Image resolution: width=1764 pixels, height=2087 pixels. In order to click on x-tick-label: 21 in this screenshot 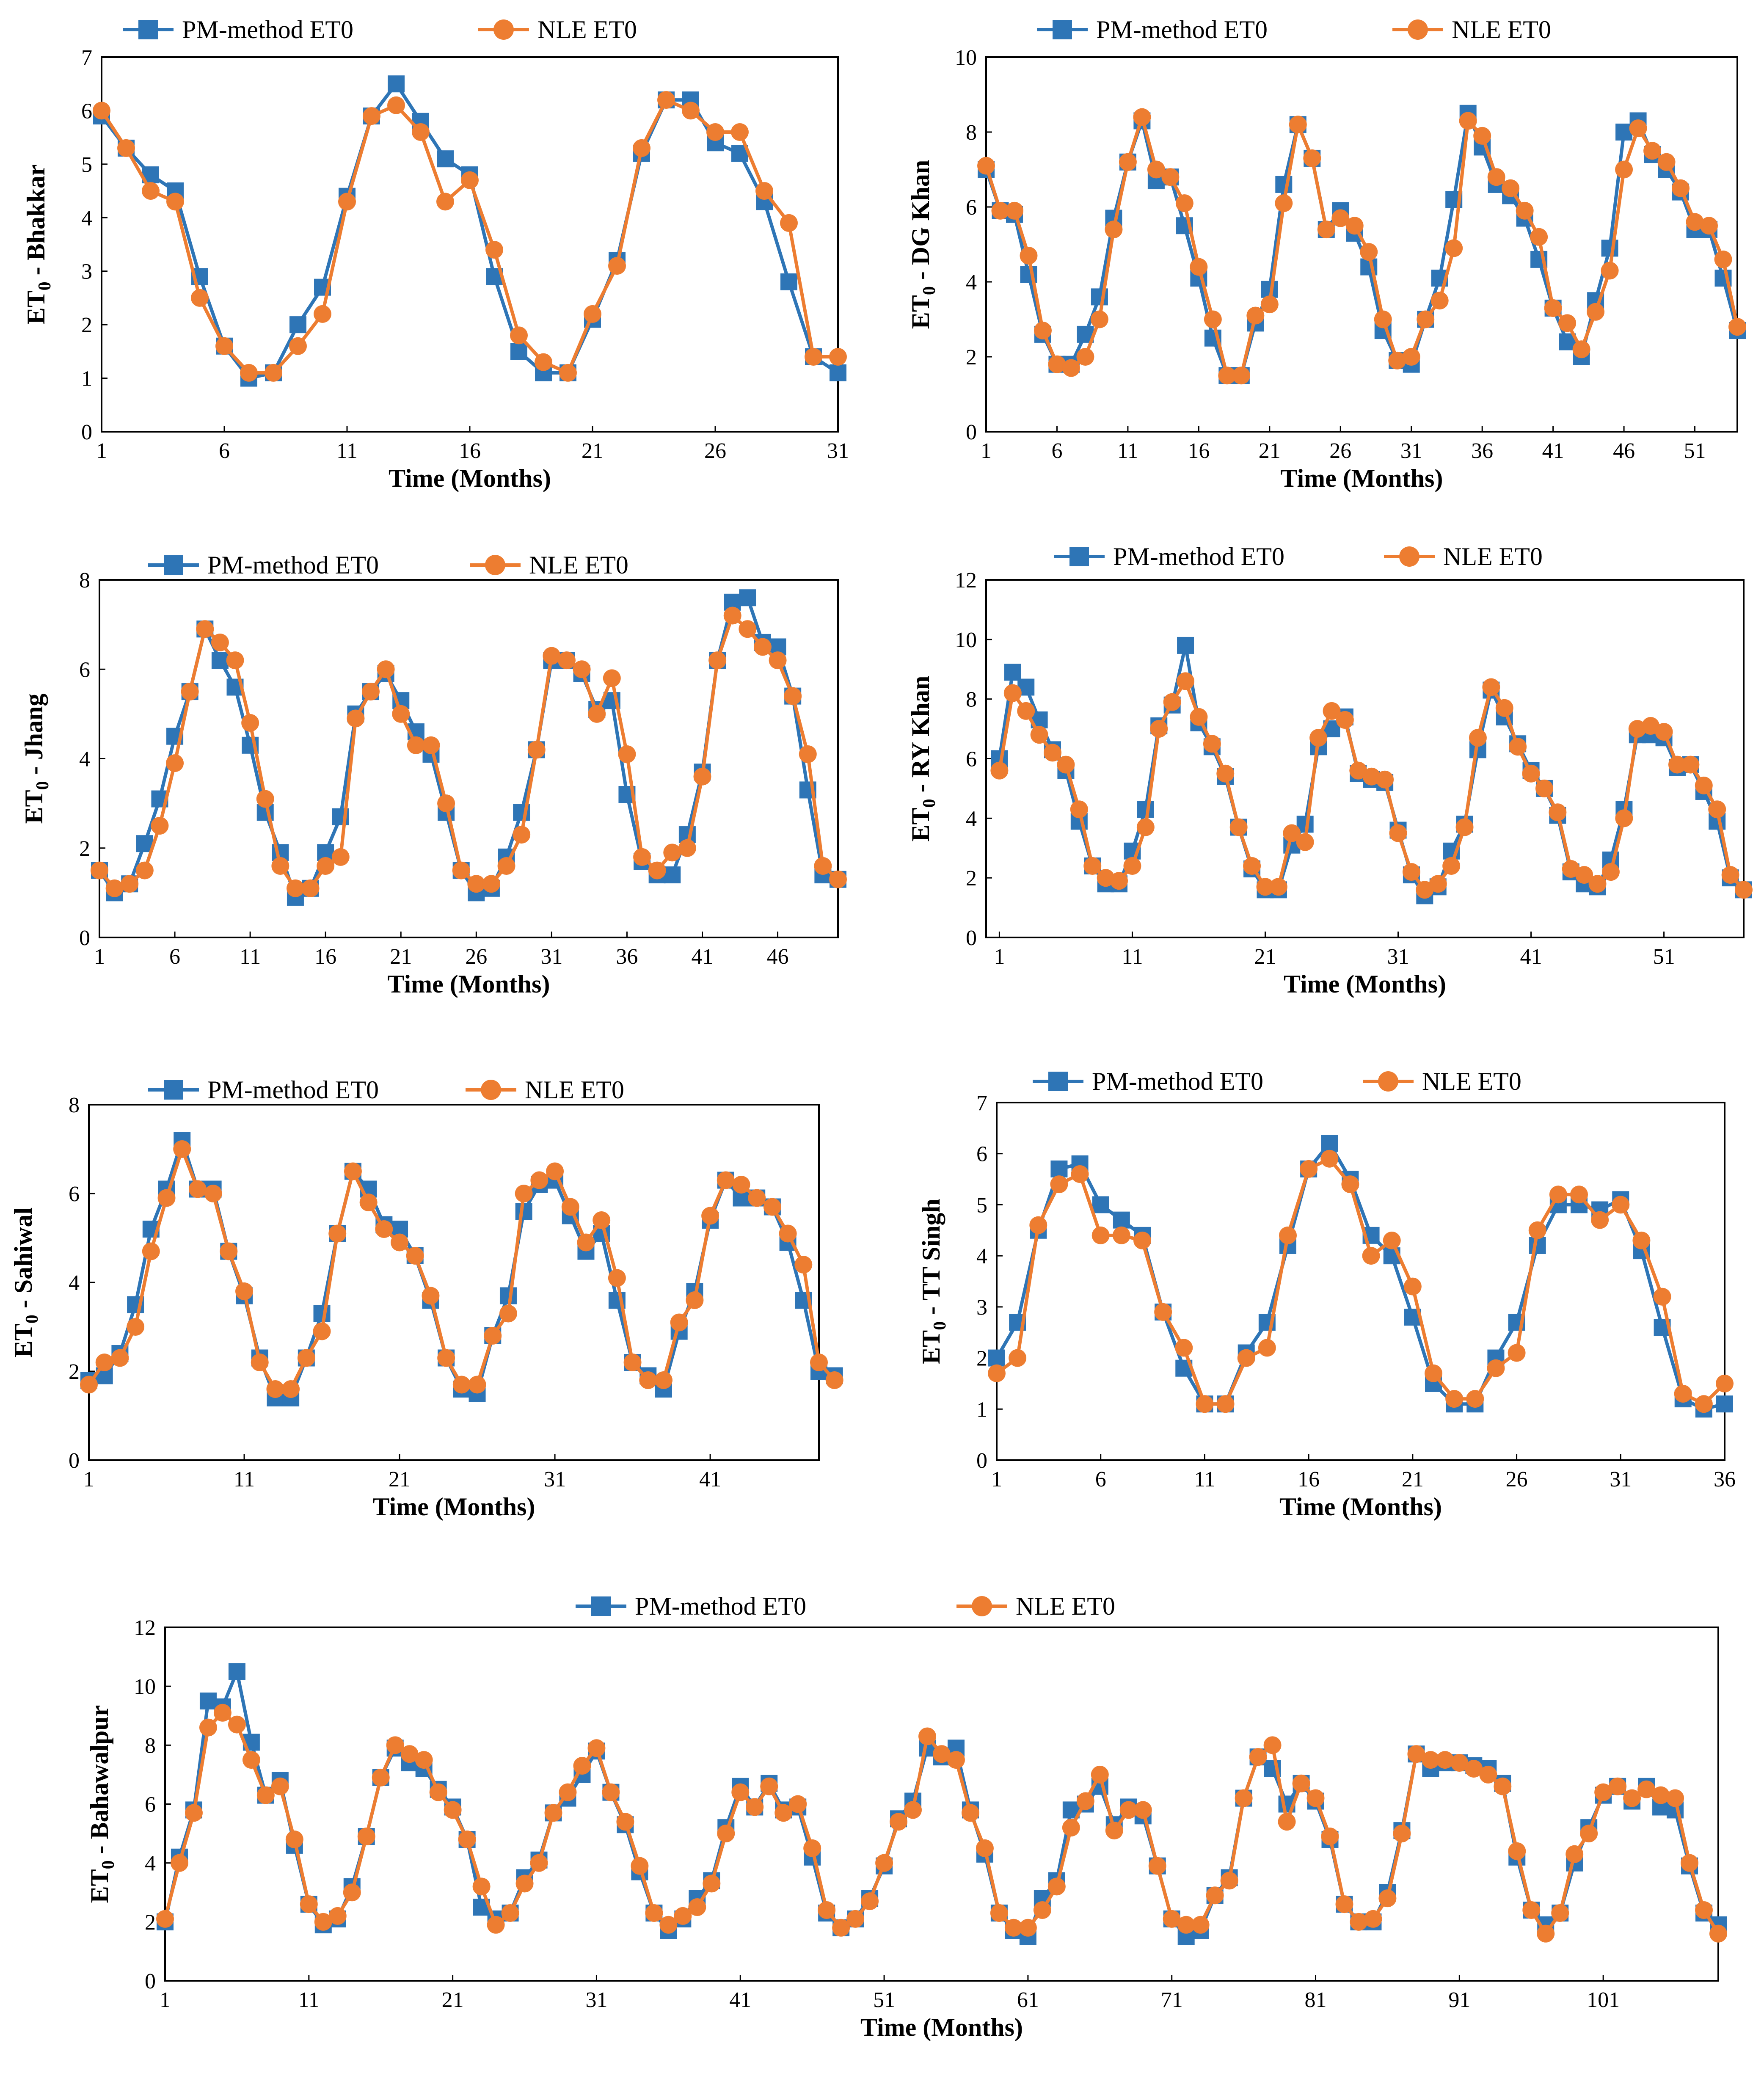, I will do `click(401, 957)`.